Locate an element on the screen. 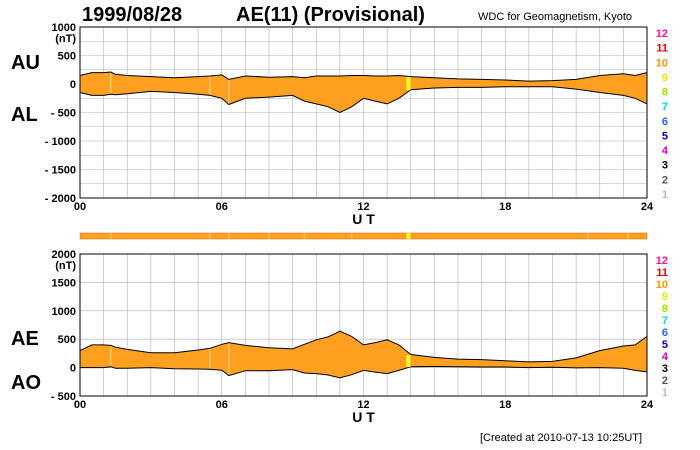 Image resolution: width=700 pixels, height=450 pixels. activity-color-bar is located at coordinates (363, 236).